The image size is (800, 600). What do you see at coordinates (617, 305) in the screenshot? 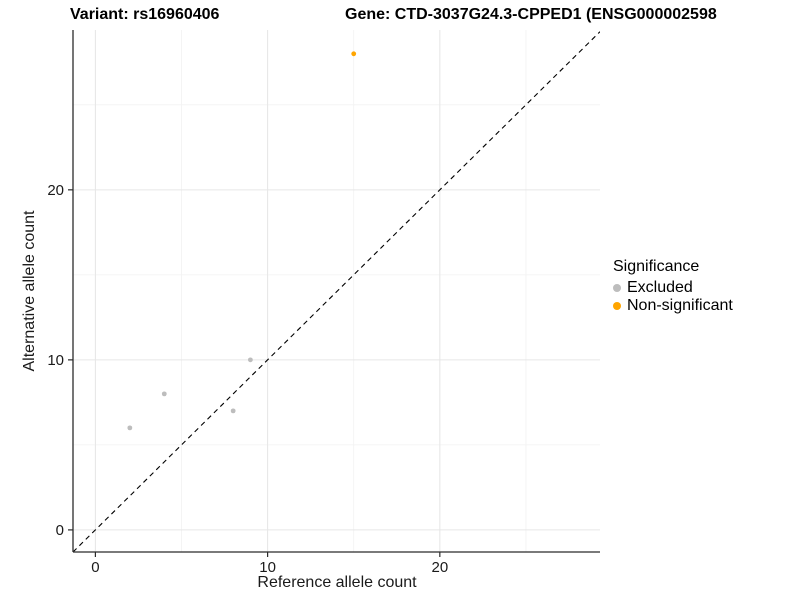
I see `non-significant-dot-icon` at bounding box center [617, 305].